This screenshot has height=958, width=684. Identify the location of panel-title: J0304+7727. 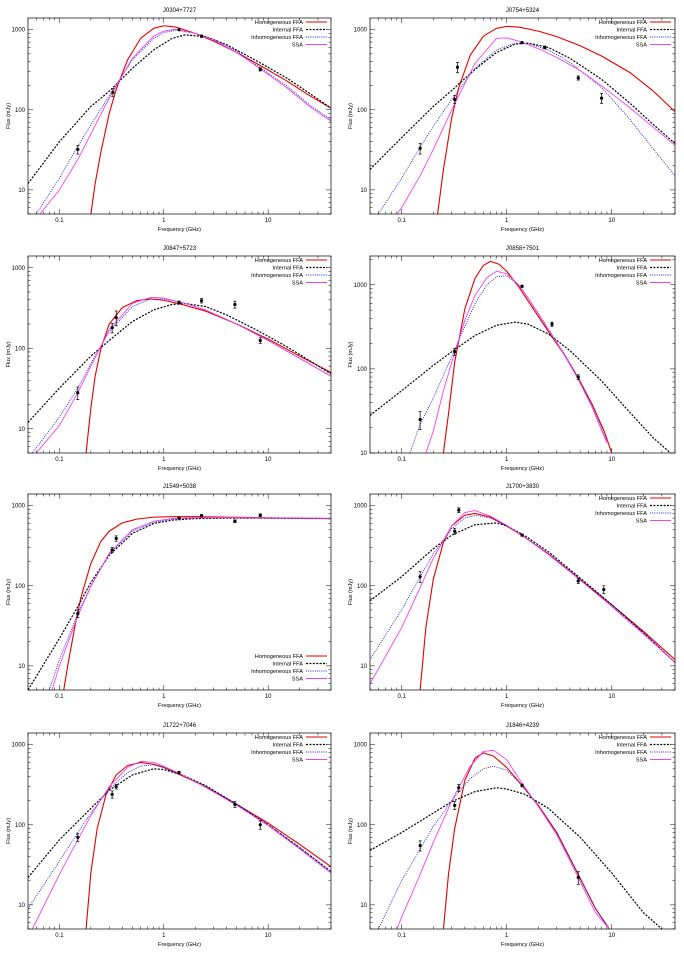
(180, 11).